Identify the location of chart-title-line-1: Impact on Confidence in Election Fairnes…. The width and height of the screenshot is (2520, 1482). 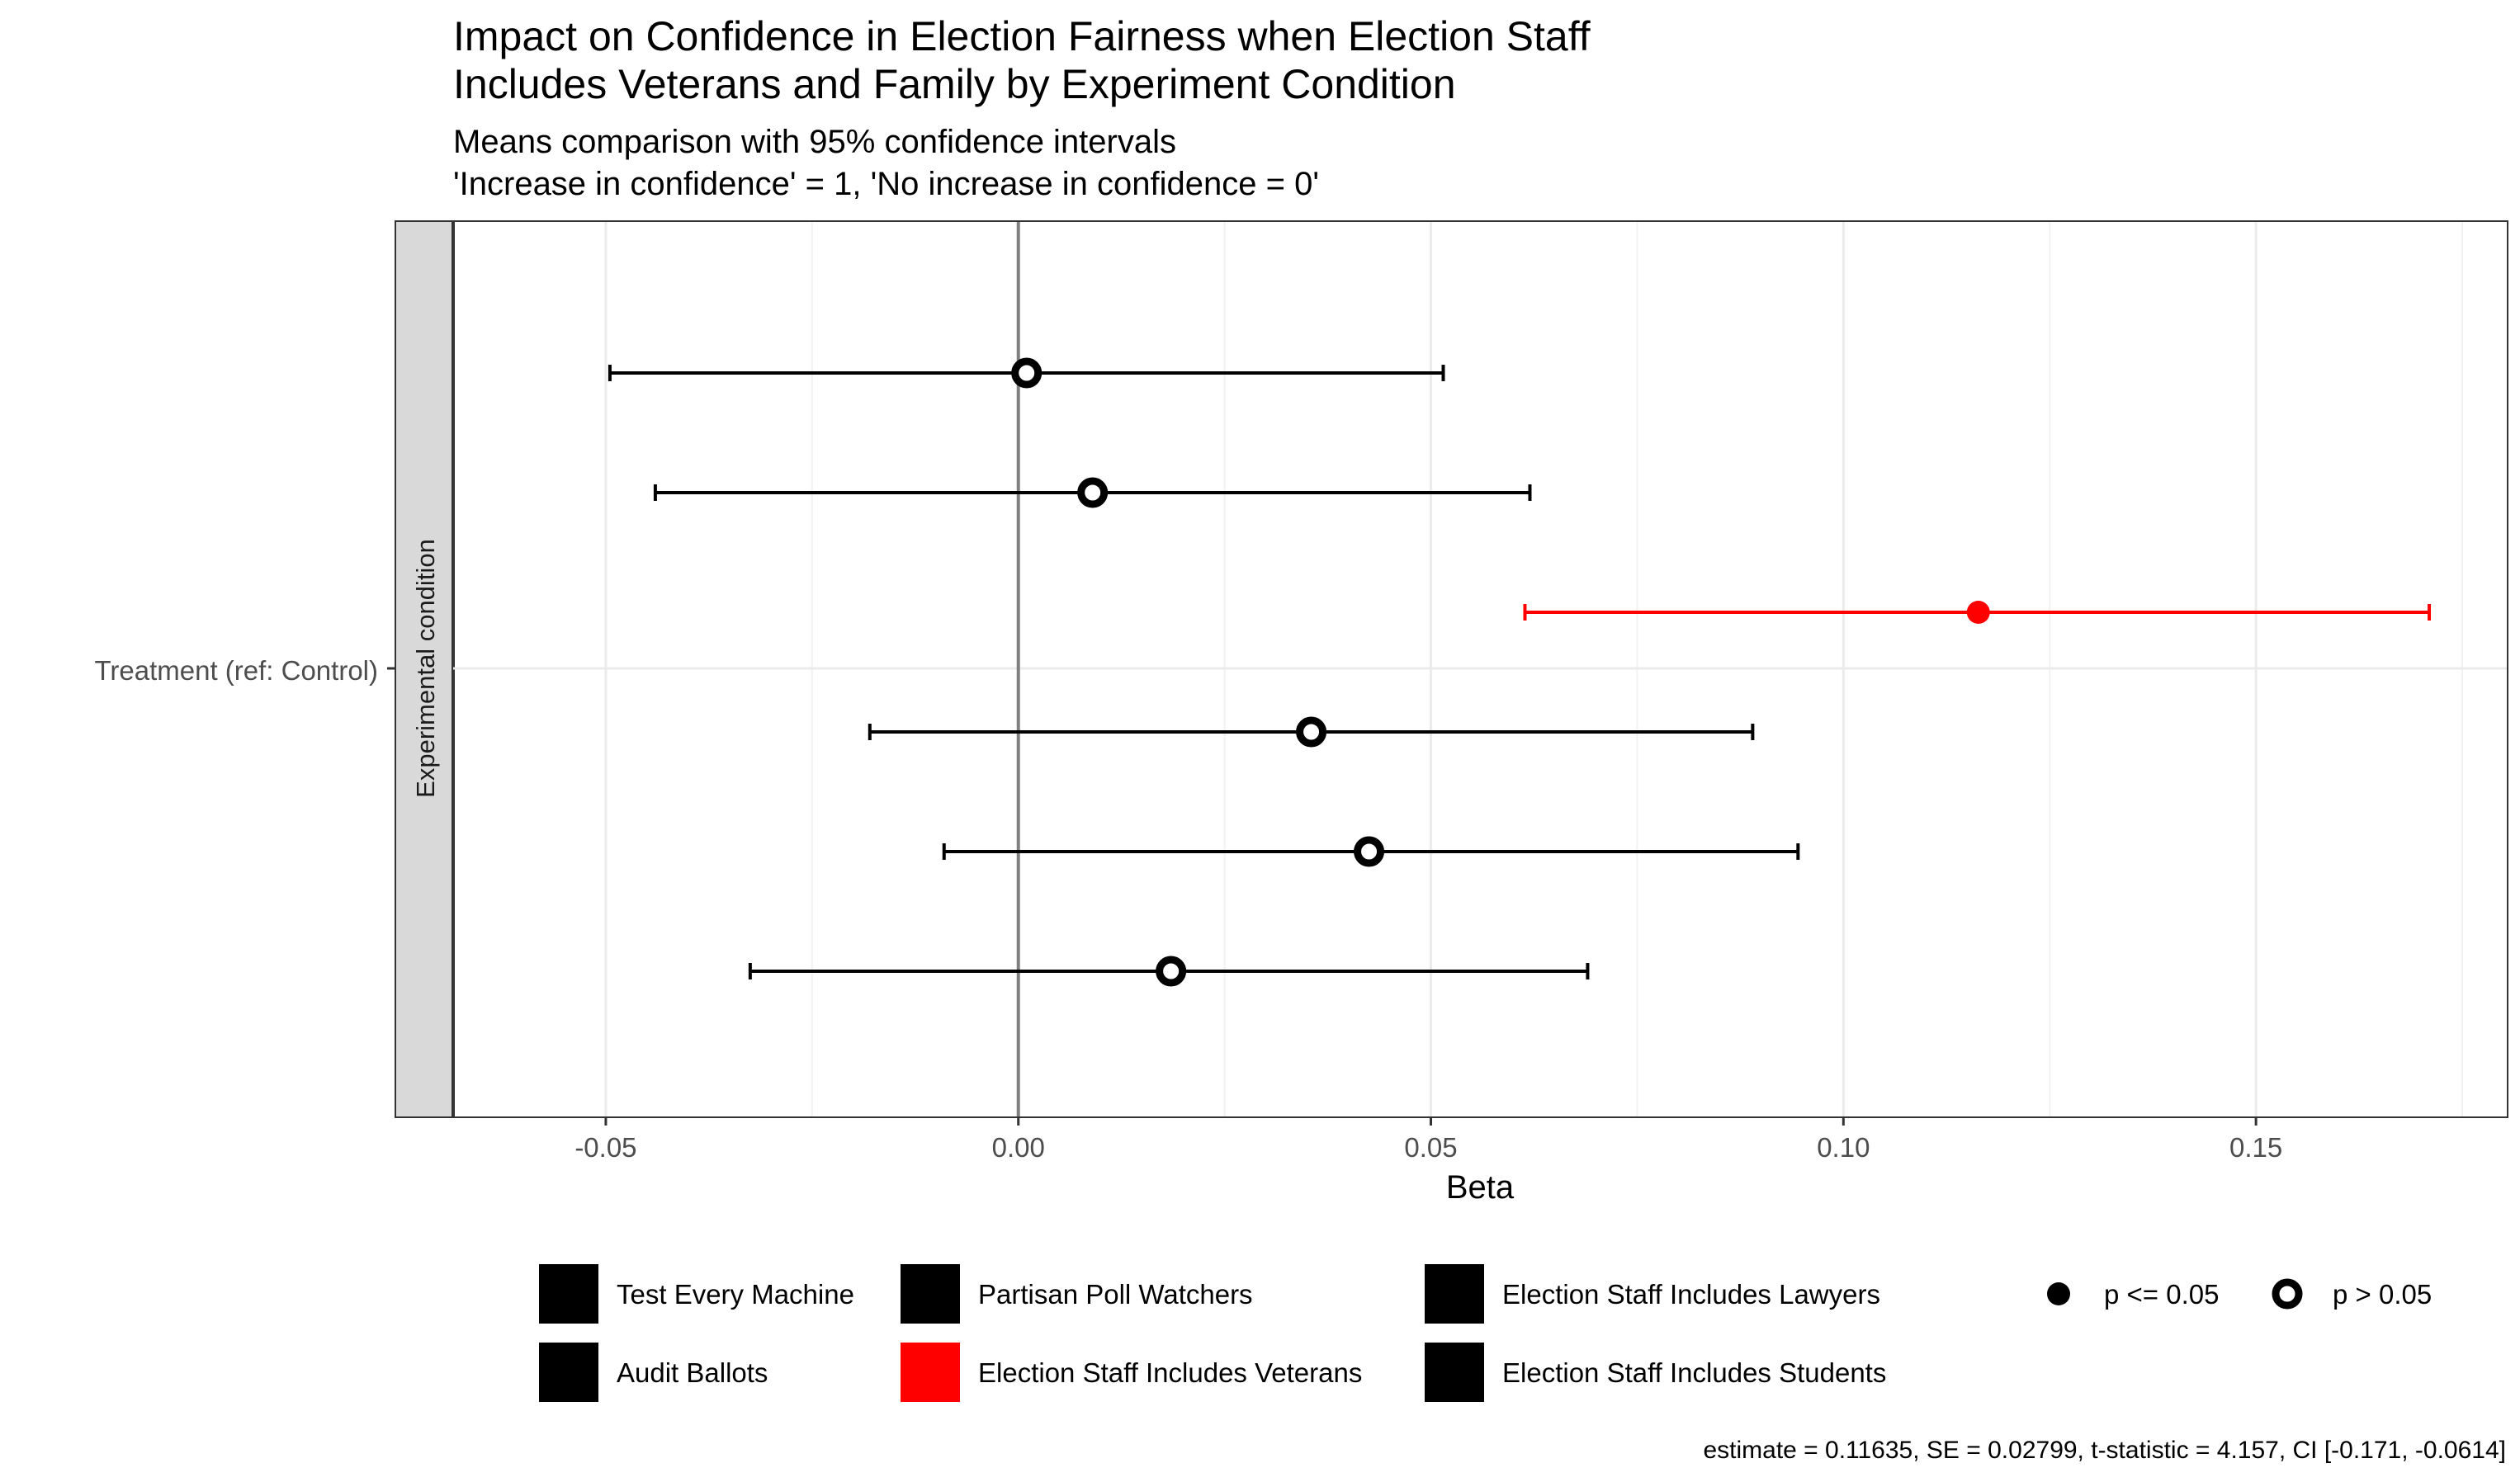
(1022, 36).